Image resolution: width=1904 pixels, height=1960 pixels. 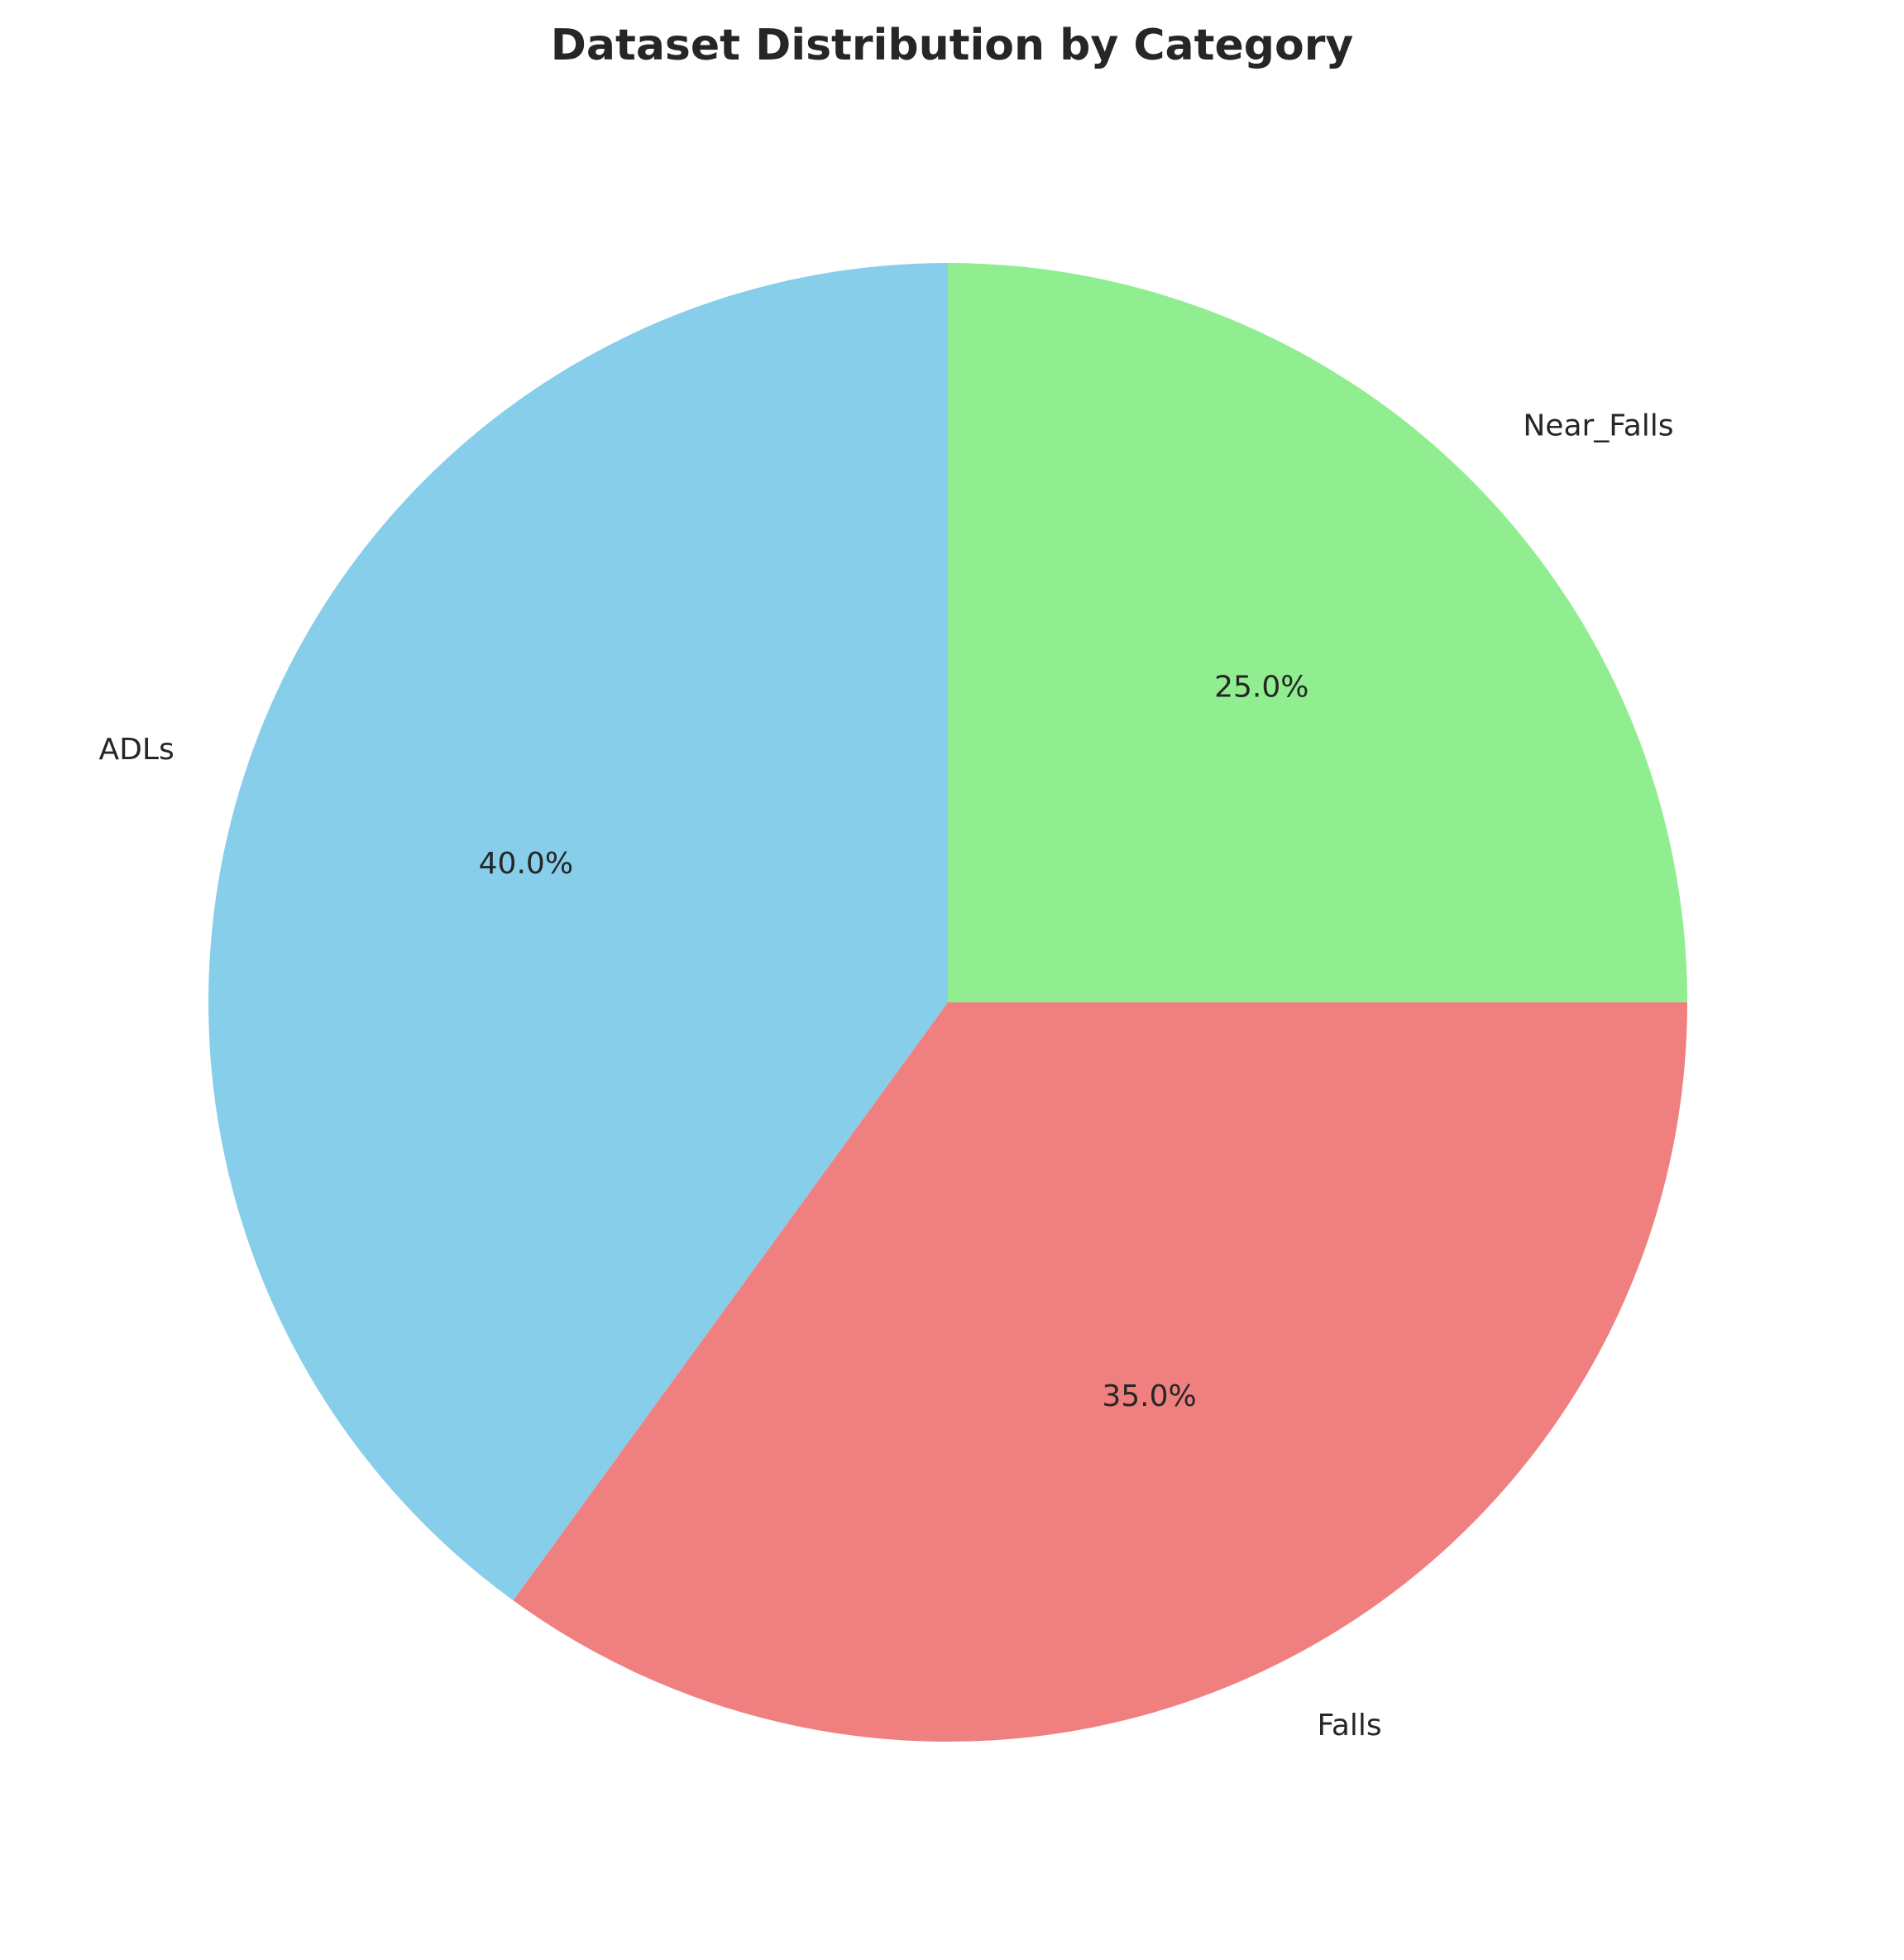 What do you see at coordinates (137, 750) in the screenshot?
I see `slice-label-adls: ADLs` at bounding box center [137, 750].